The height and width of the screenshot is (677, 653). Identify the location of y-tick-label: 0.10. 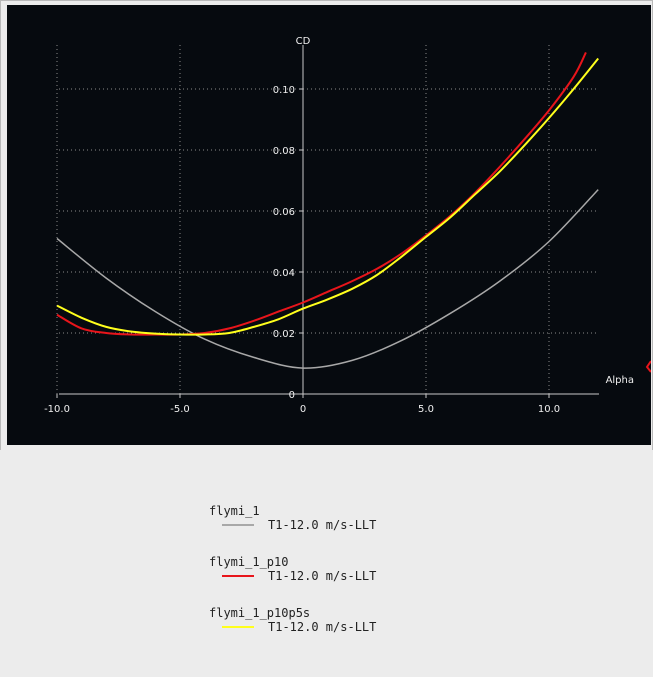
(284, 90).